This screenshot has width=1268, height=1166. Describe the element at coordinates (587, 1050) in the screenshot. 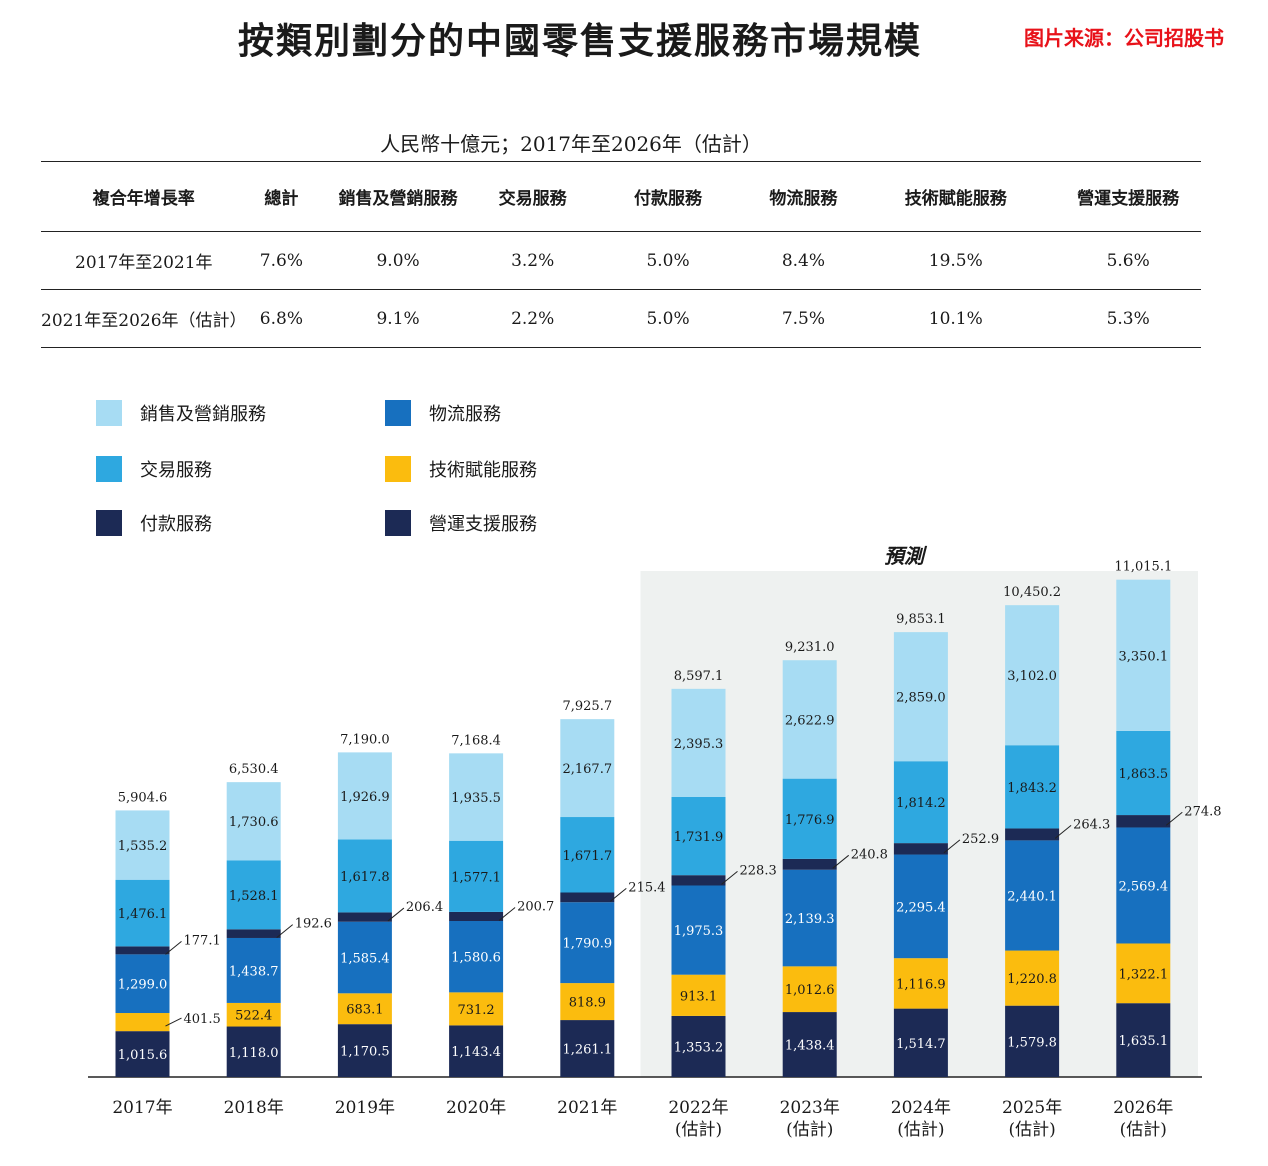

I see `value-label: 1,261.1` at that location.